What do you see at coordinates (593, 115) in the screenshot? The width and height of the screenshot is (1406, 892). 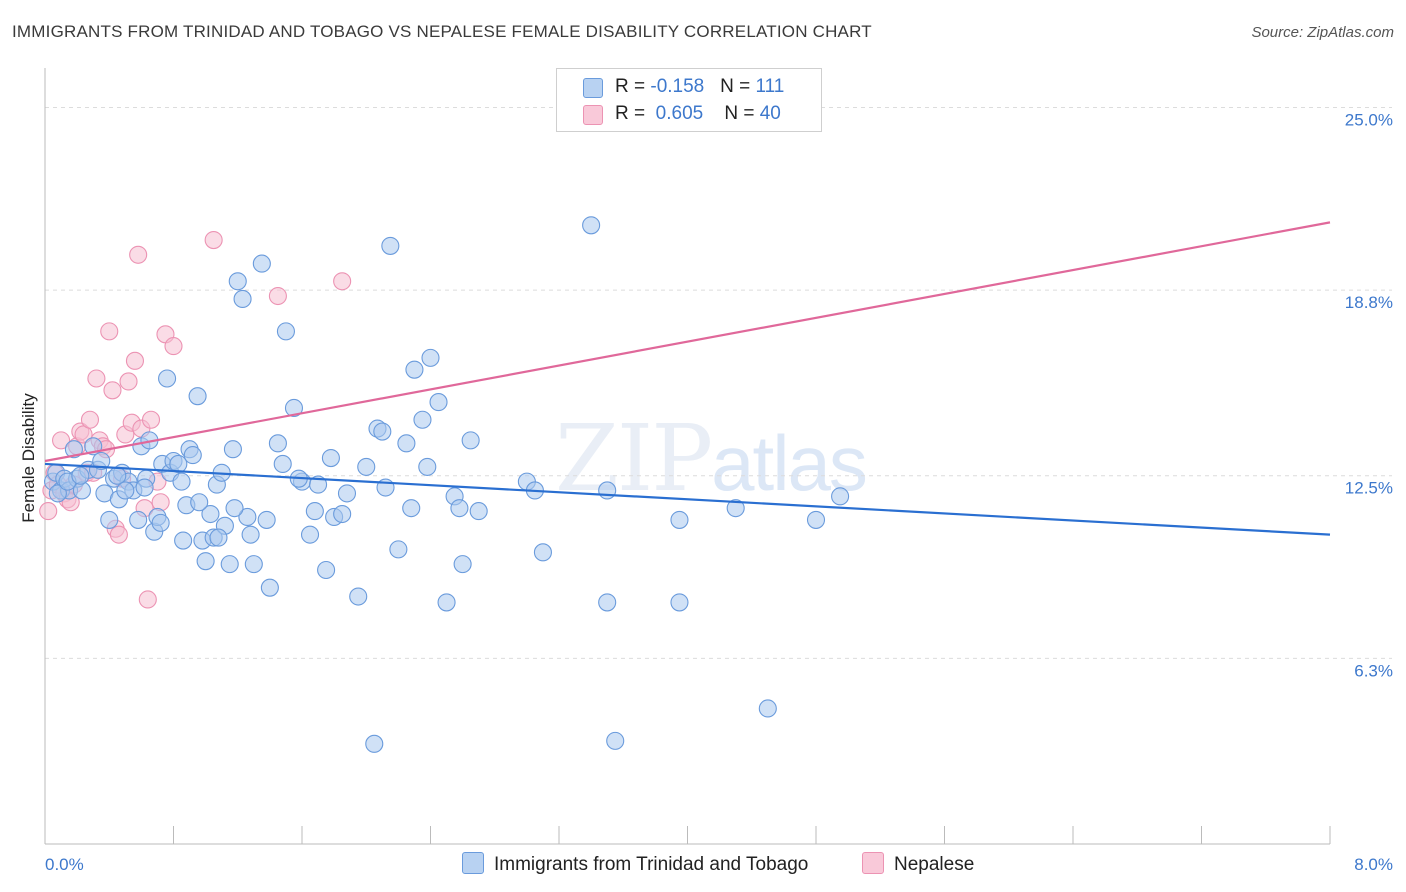 I see `legend-swatch-pink` at bounding box center [593, 115].